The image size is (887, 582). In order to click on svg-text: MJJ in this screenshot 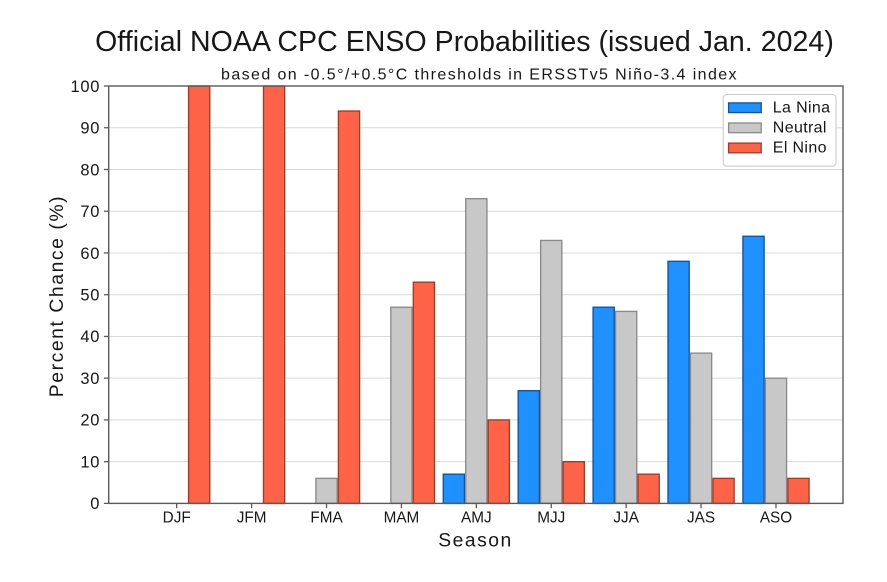, I will do `click(551, 518)`.